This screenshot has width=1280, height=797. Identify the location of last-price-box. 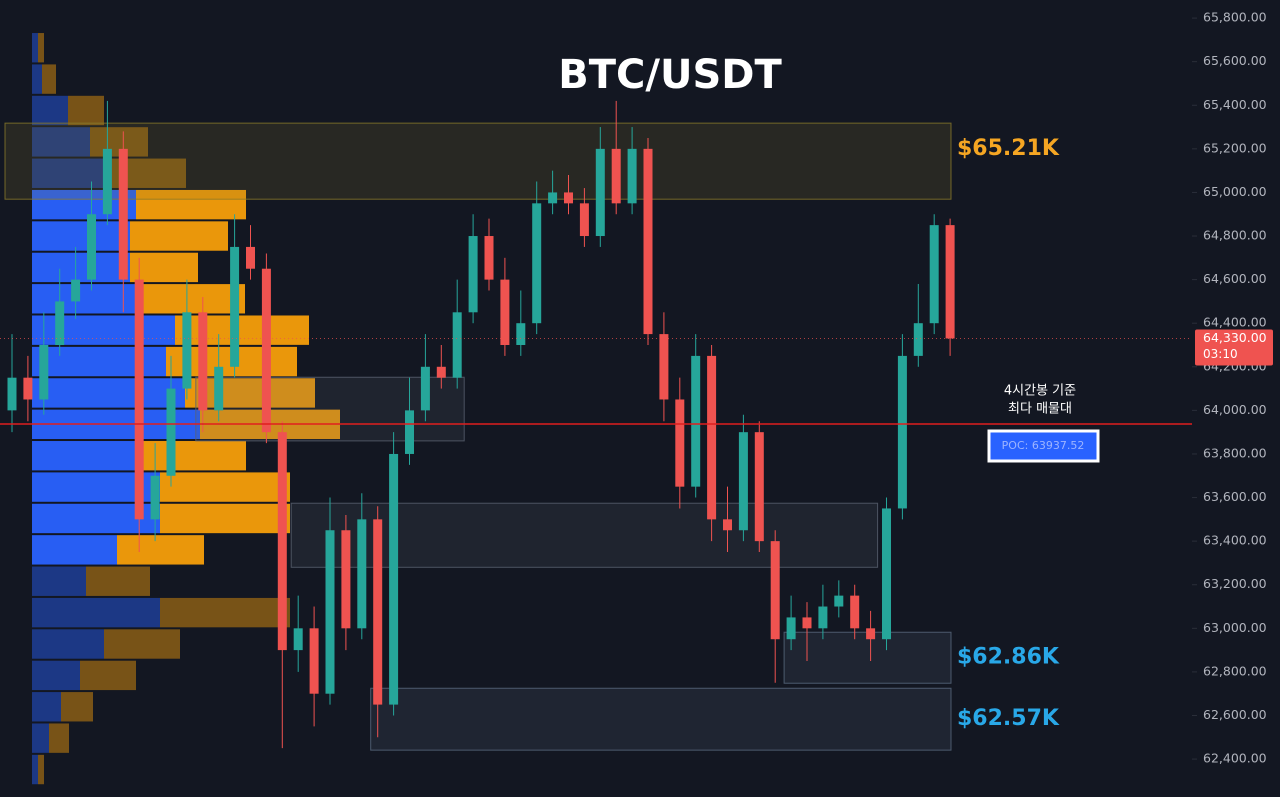
(1234, 347).